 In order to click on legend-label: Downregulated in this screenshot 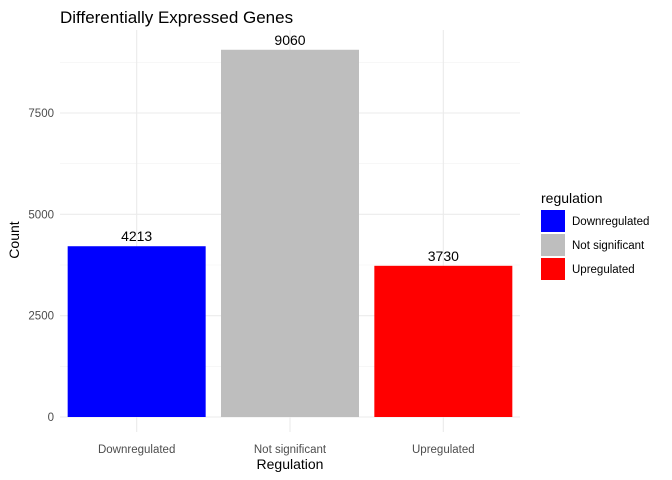, I will do `click(610, 222)`.